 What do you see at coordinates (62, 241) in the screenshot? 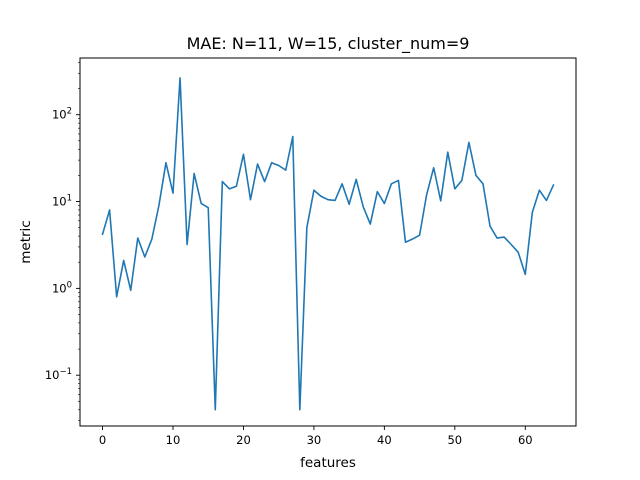
I see `y-axis: 10⁻¹ 10⁰ 10¹ 10²` at bounding box center [62, 241].